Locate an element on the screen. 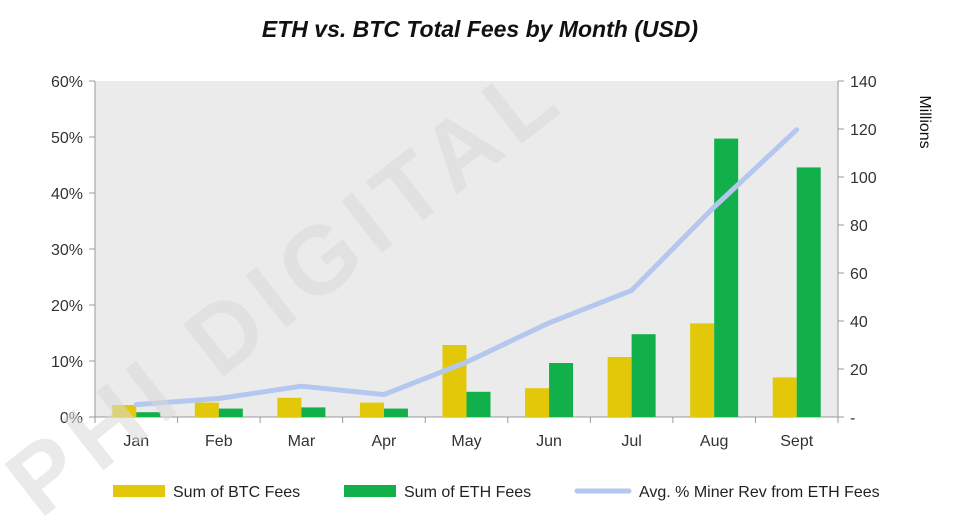 This screenshot has width=960, height=524. y-left-tick-label: 50% is located at coordinates (67, 138).